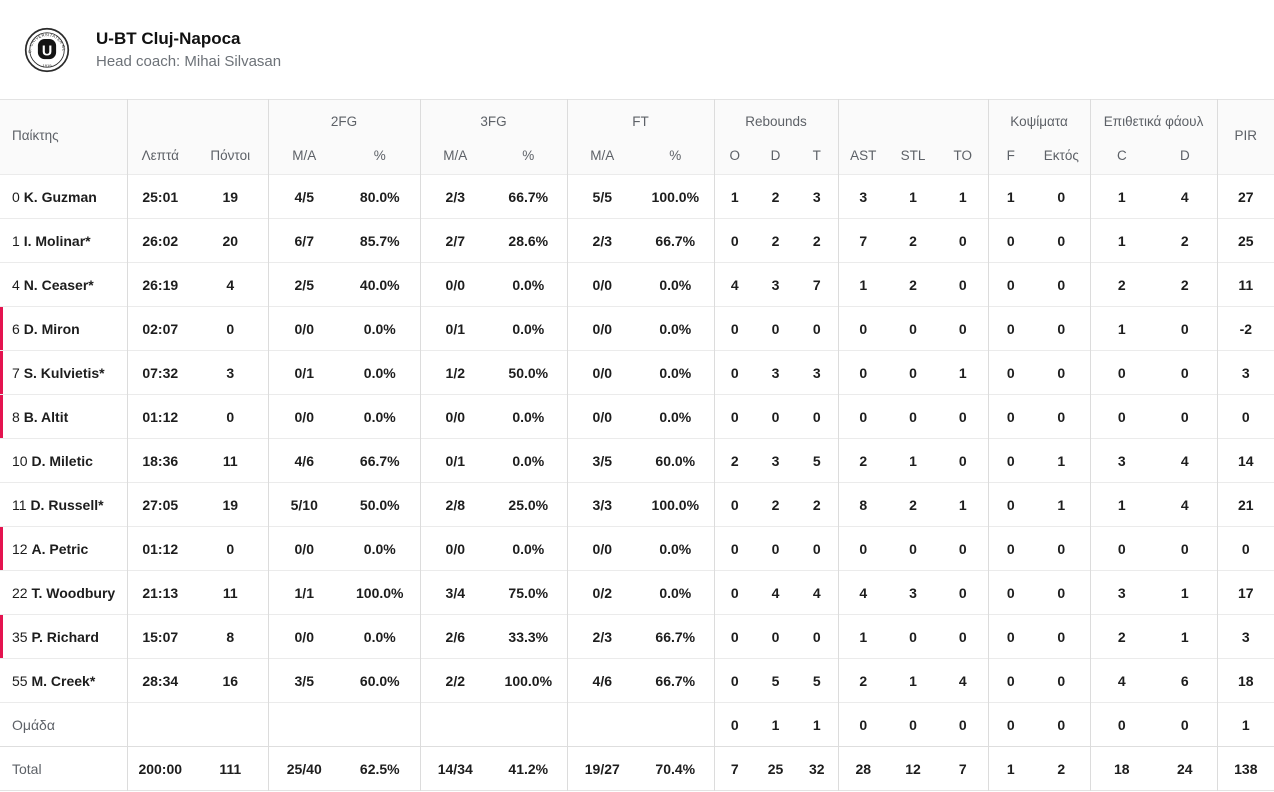  I want to click on cell-player-name: 55 M. Creek*, so click(63, 680).